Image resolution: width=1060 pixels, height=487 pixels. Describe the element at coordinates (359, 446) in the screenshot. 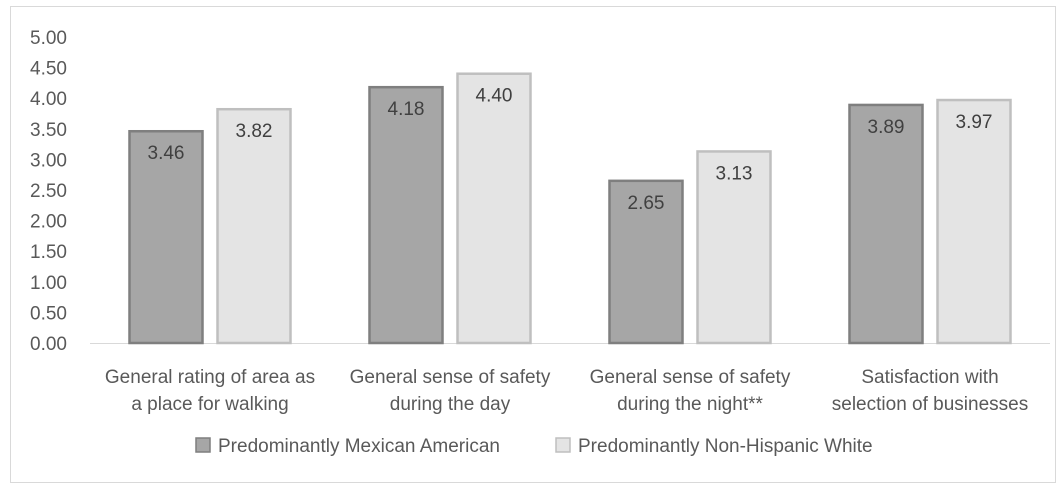

I see `legend-label: Predominantly Mexican American` at that location.